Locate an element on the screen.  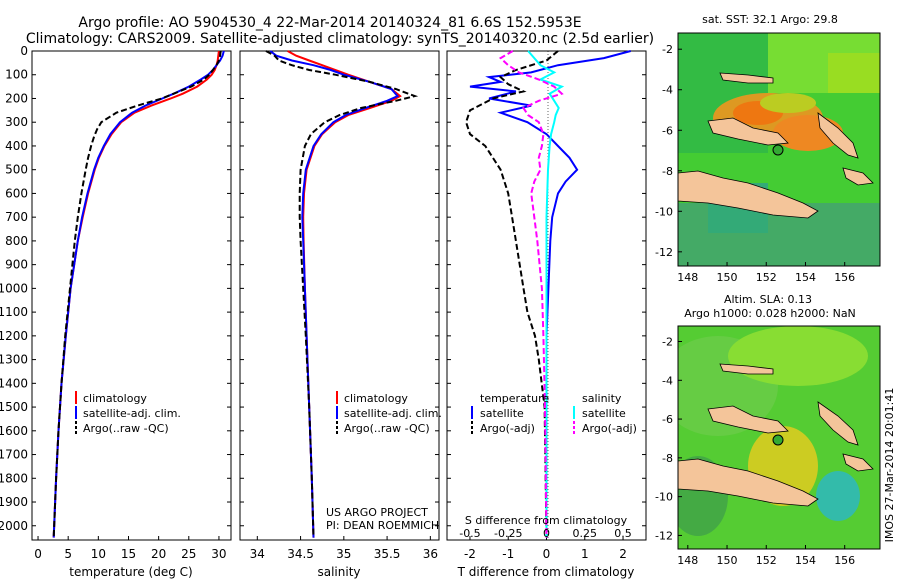
depth-tick-label: 800 is located at coordinates (16, 241).